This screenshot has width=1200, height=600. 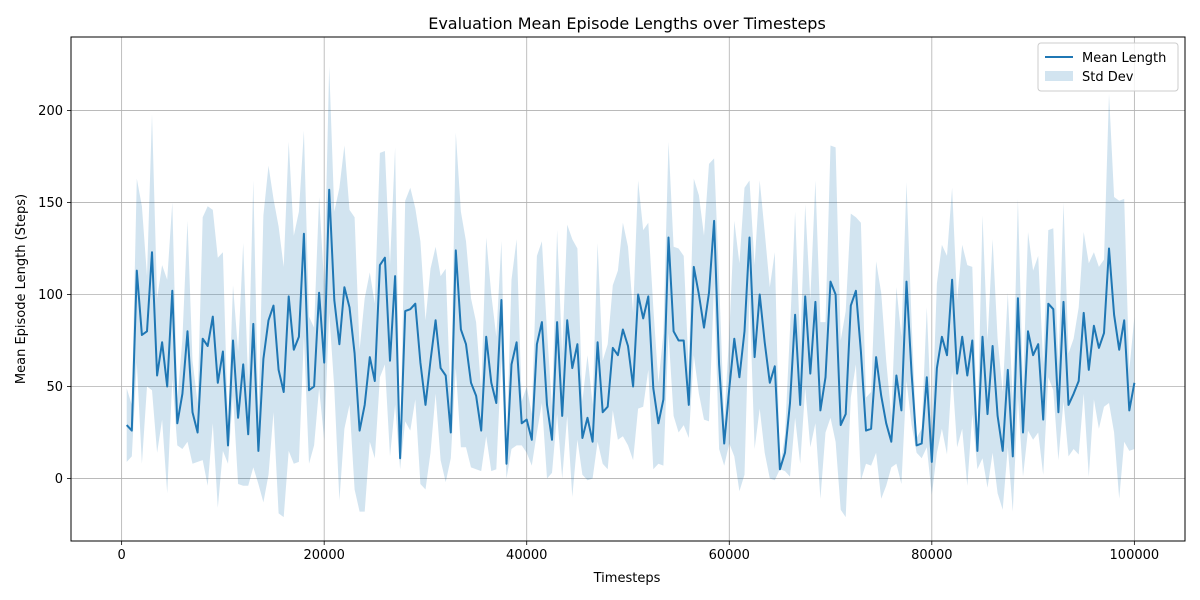 I want to click on y-tick-label: 50, so click(x=54, y=387).